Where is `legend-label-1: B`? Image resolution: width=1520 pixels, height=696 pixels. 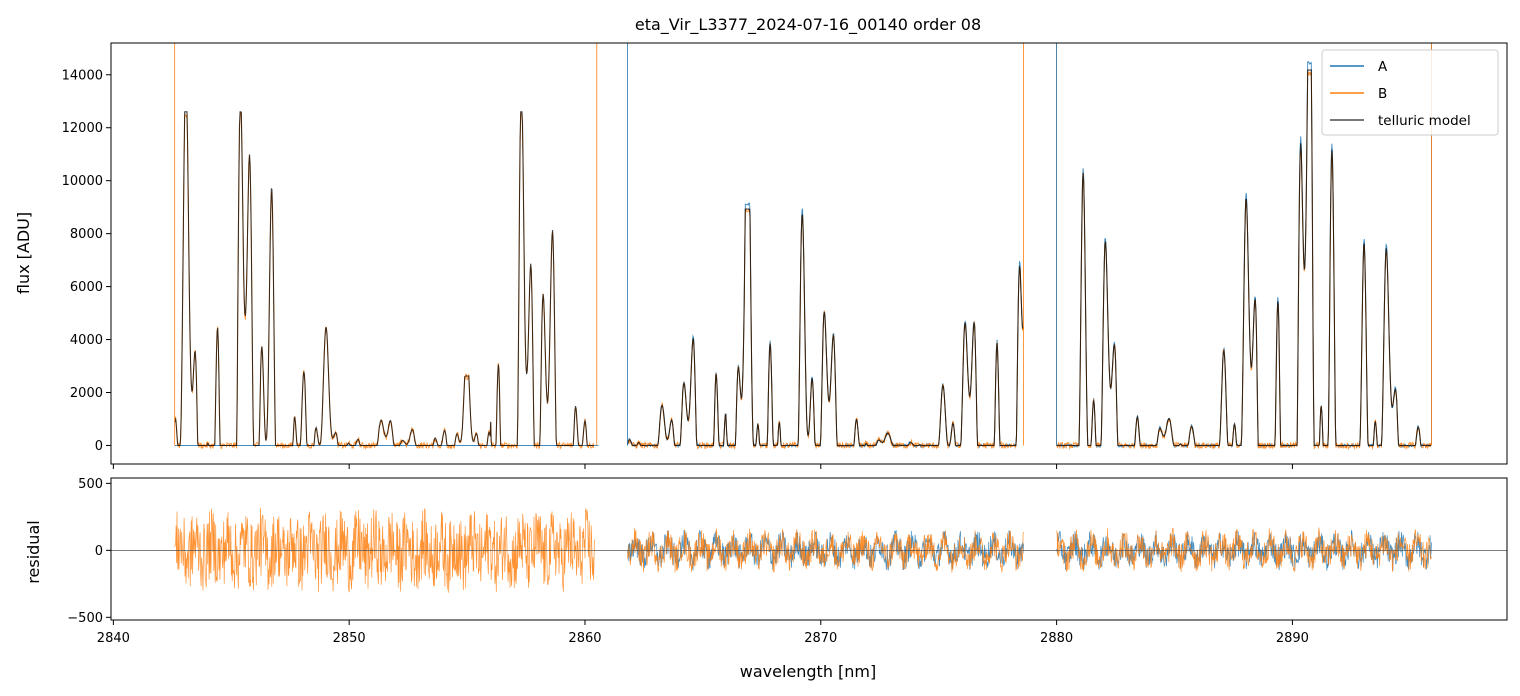 legend-label-1: B is located at coordinates (1382, 94).